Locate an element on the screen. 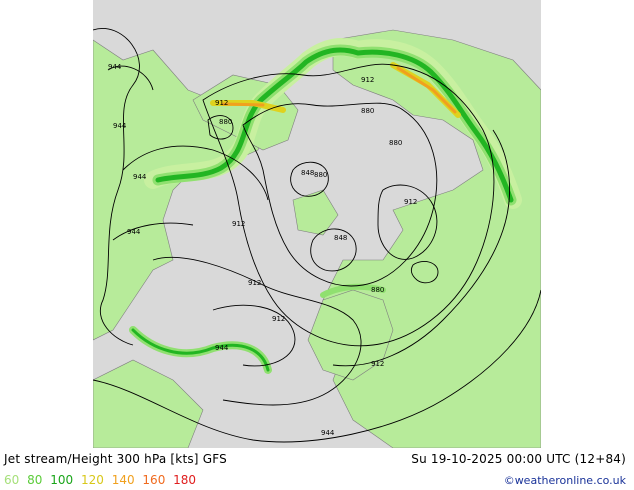  valid-time: Su 19-10-2025 00:00 UTC (12+84) is located at coordinates (518, 459).